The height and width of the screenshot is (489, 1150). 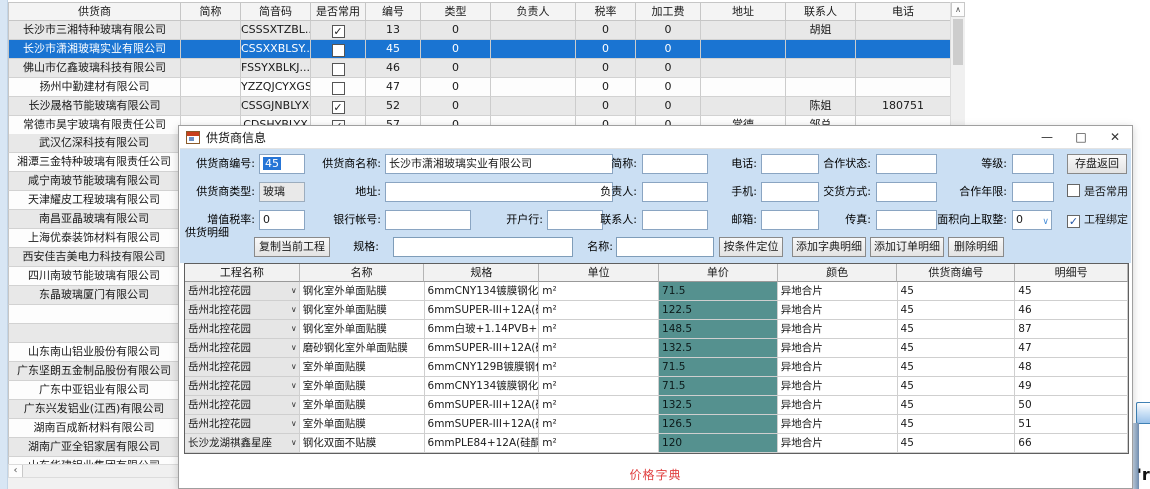 I want to click on supplier-list-item: 四川南玻节能玻璃有限公司, so click(x=94, y=276).